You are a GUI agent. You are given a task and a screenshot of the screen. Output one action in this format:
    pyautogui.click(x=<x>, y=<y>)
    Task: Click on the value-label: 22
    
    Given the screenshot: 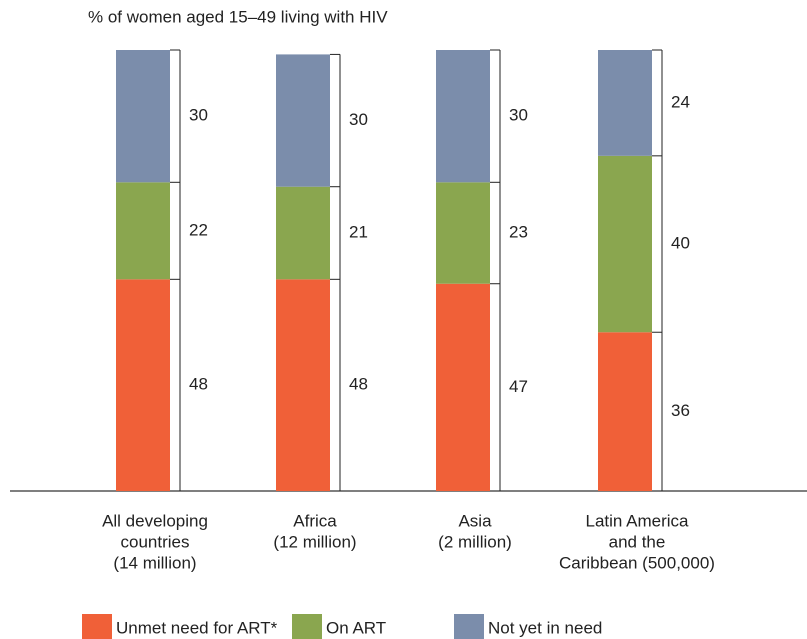 What is the action you would take?
    pyautogui.click(x=198, y=229)
    